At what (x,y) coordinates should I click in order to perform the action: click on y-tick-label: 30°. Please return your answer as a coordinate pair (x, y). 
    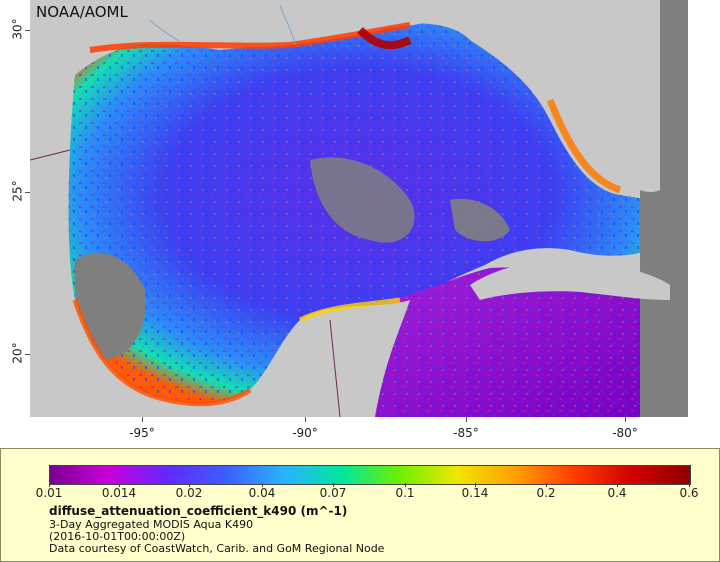
    Looking at the image, I should click on (17, 29).